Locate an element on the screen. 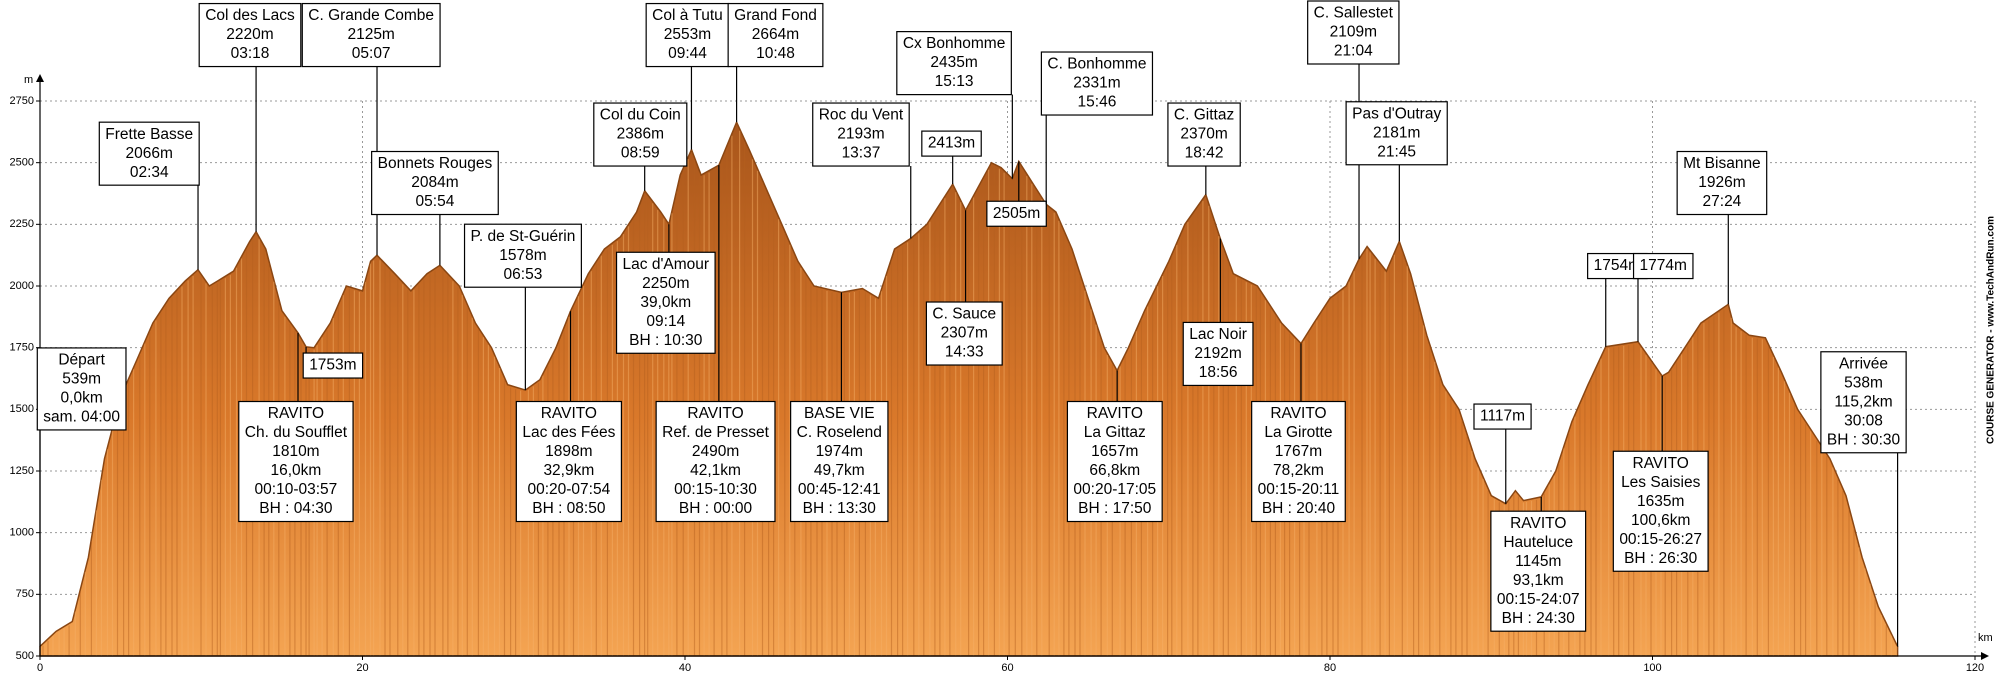 This screenshot has height=680, width=2000. annotation-text: Lac des Fées is located at coordinates (568, 432).